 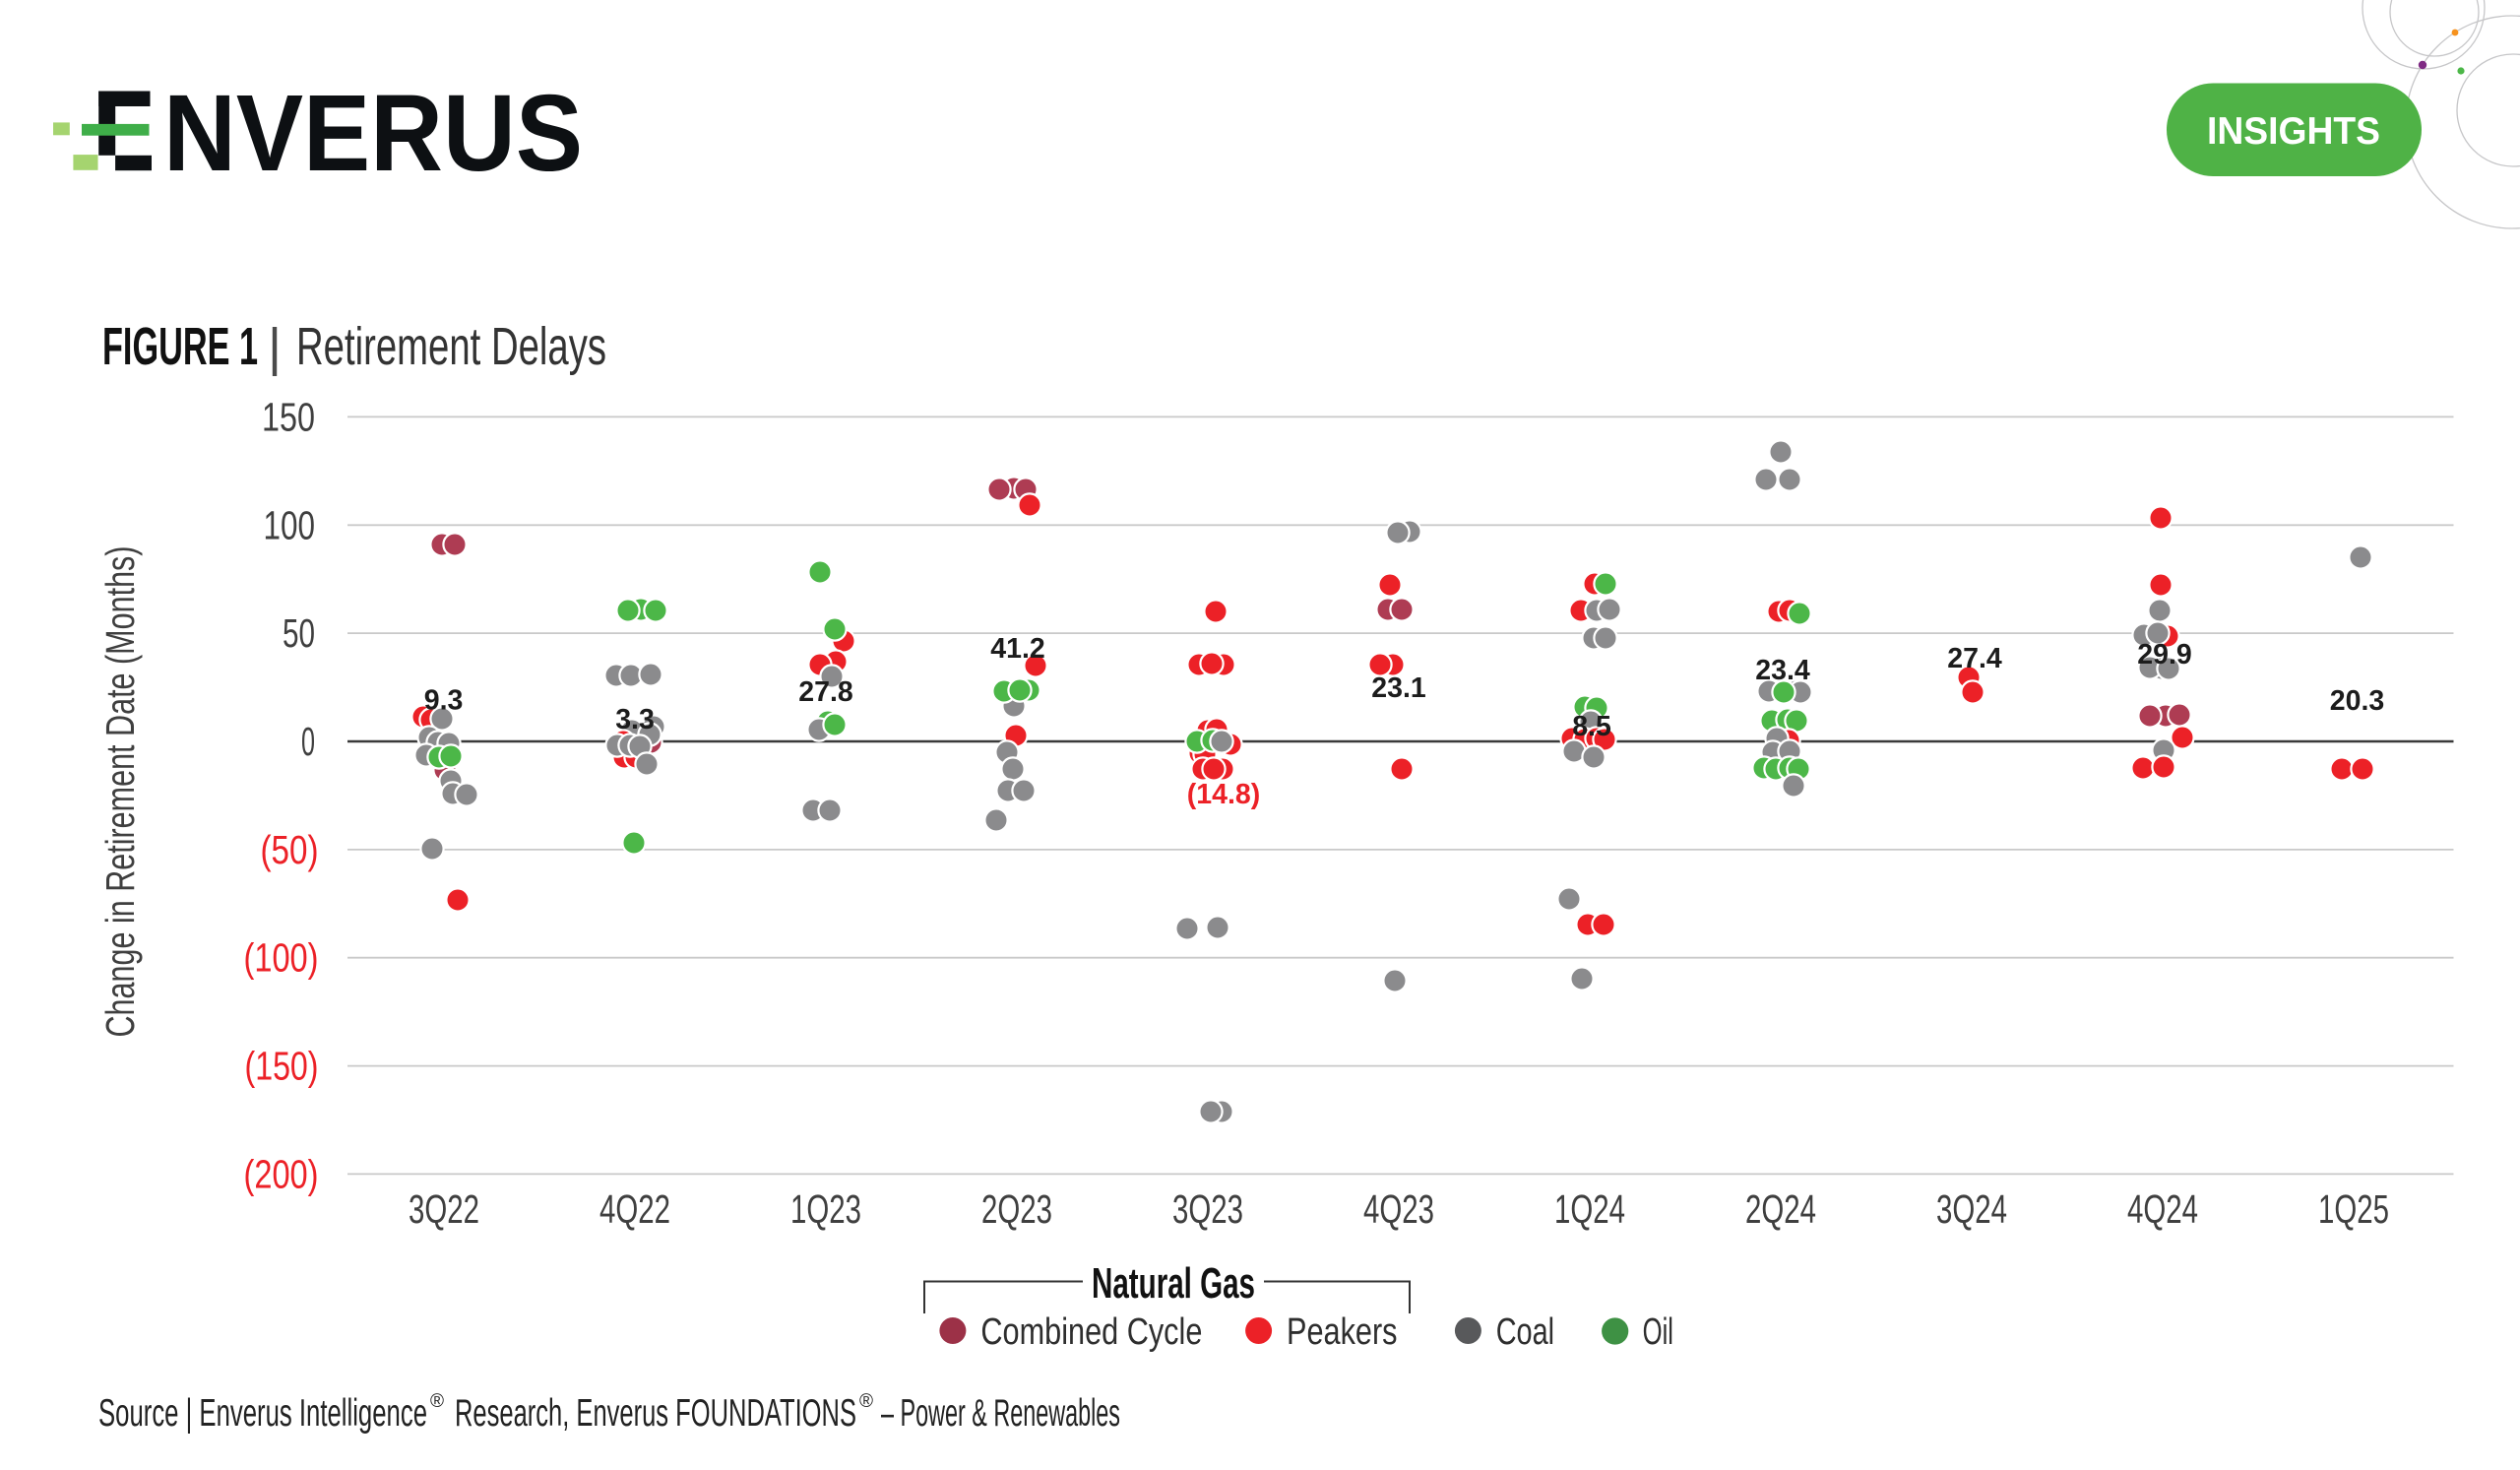 I want to click on svg-text: (200), so click(x=281, y=1173).